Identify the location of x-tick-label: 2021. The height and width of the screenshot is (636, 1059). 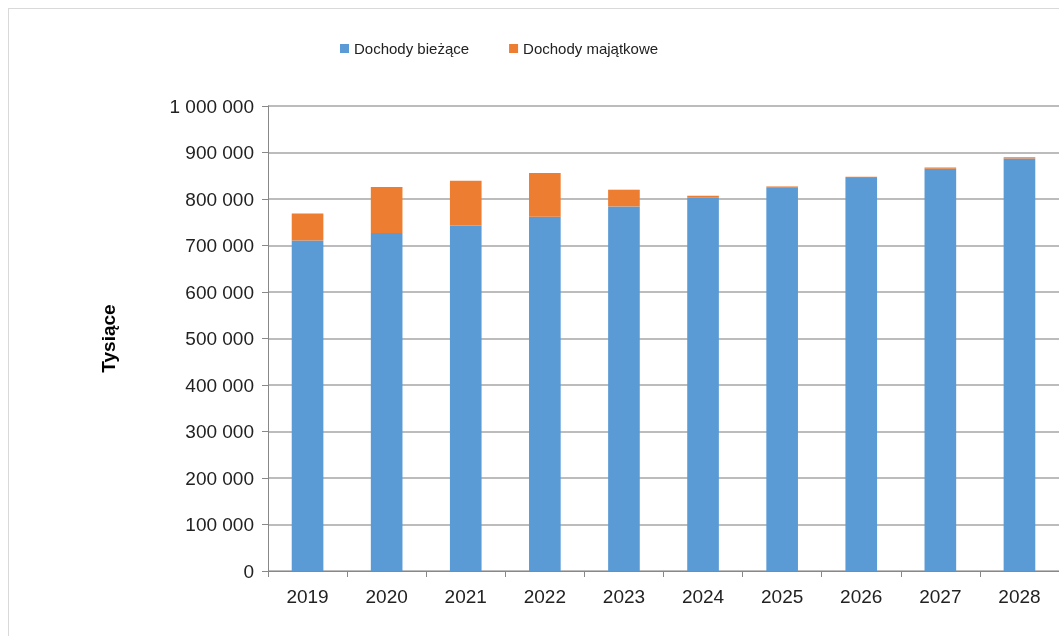
(465, 596).